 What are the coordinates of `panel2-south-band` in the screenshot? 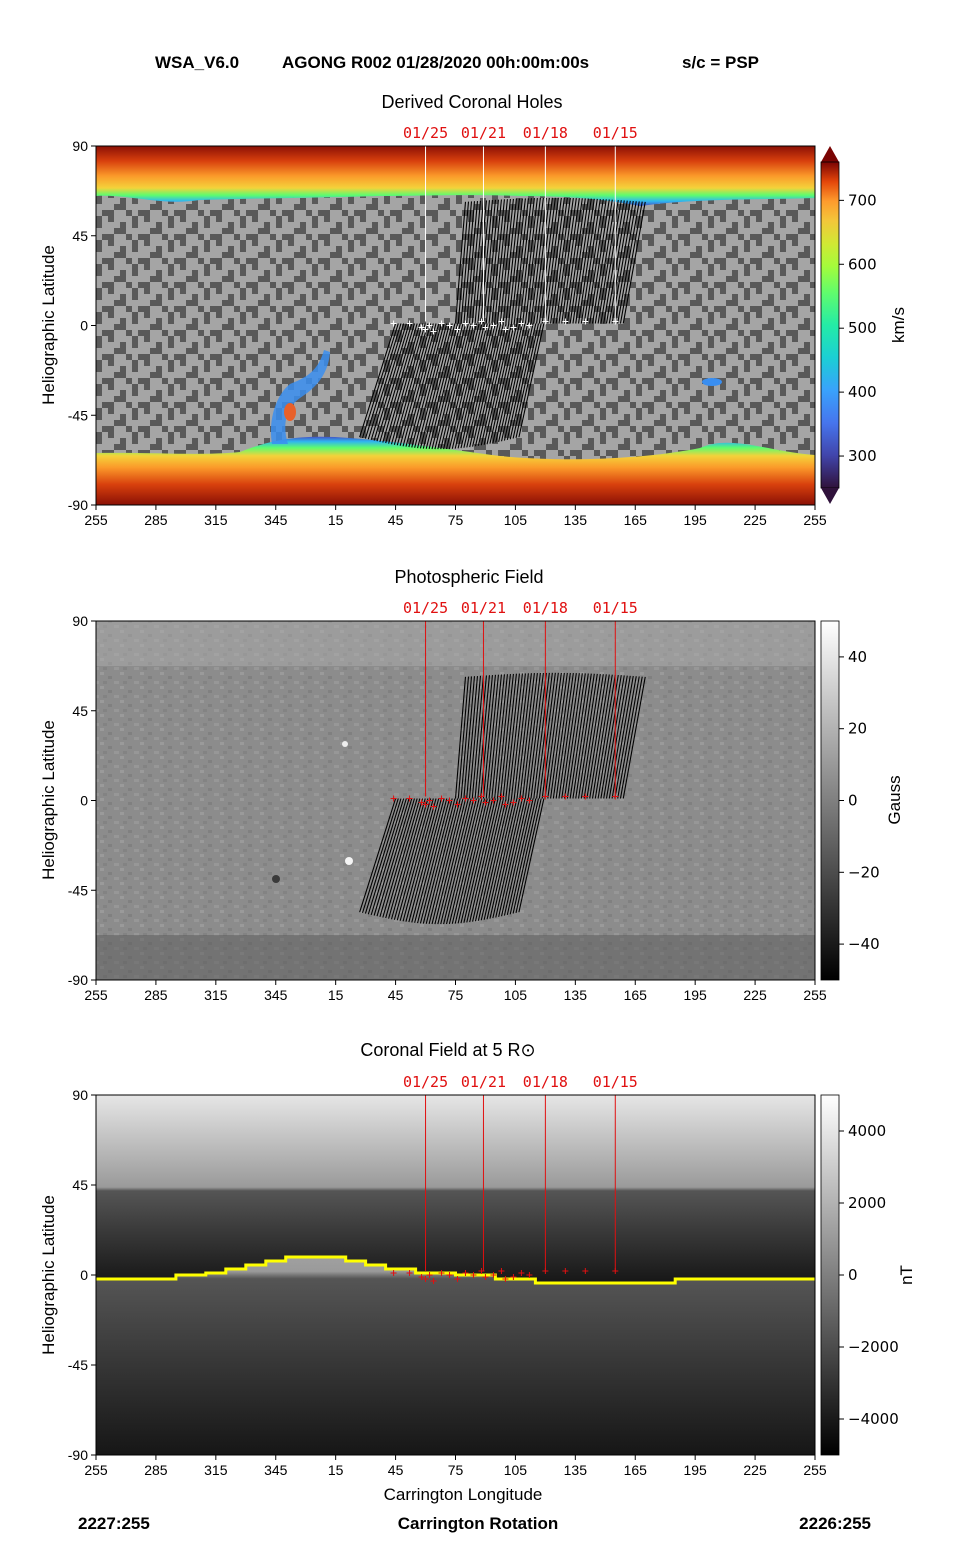 It's located at (455, 957).